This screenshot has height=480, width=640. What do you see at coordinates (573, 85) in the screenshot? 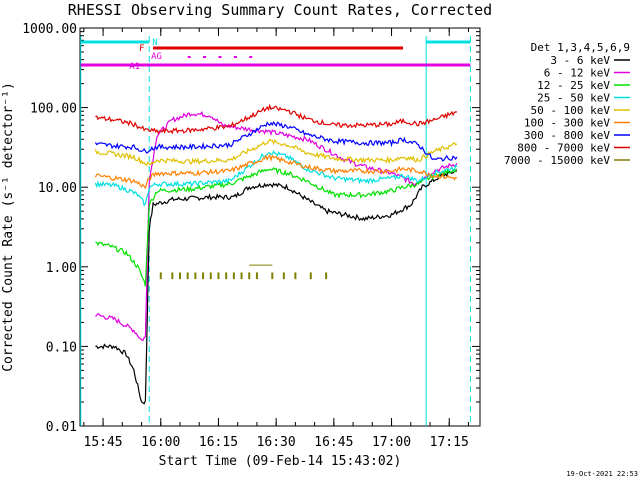
I see `legend-label: 12 - 25 keV` at bounding box center [573, 85].